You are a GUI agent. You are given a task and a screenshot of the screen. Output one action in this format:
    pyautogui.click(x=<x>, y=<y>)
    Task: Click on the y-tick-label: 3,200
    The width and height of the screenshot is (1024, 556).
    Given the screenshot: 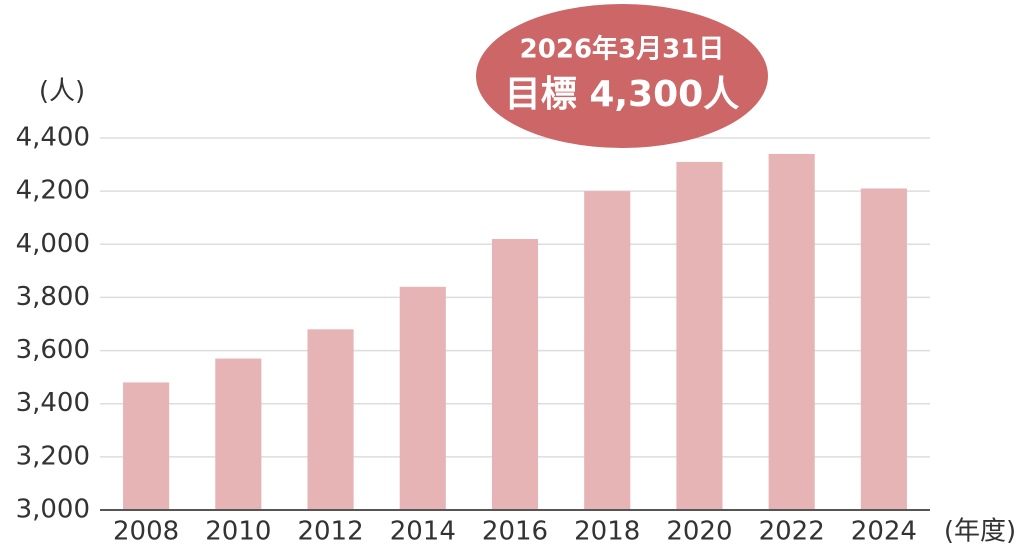 What is the action you would take?
    pyautogui.click(x=53, y=456)
    